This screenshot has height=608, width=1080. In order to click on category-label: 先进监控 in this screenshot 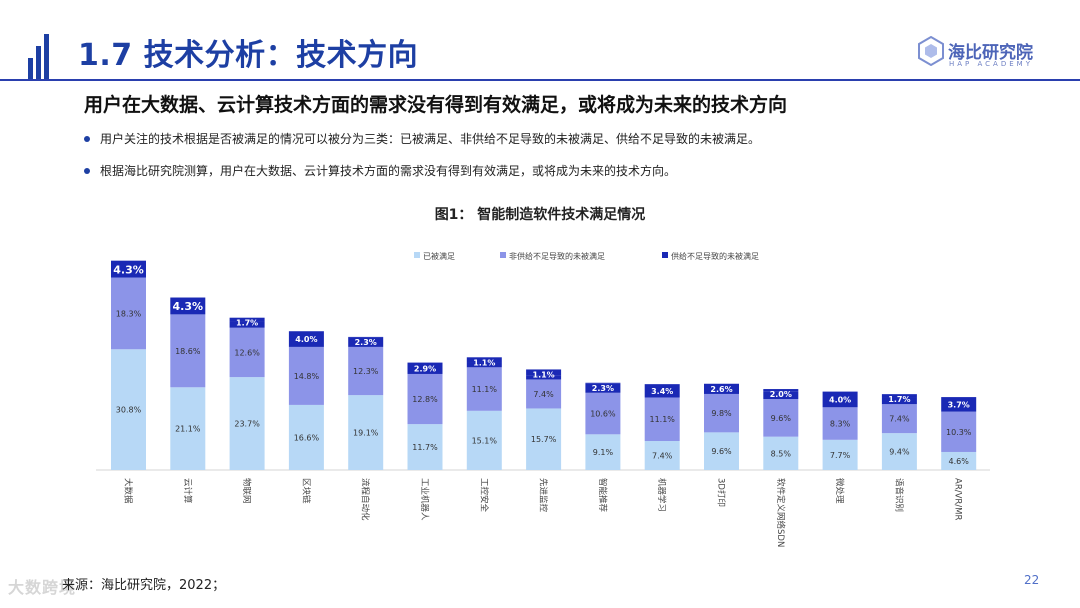, I will do `click(543, 495)`.